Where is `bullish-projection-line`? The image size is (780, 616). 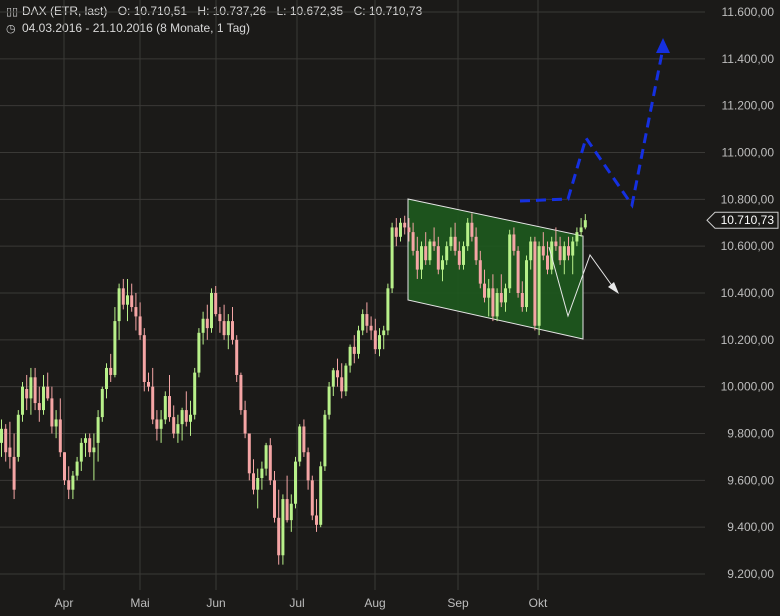
bullish-projection-line is located at coordinates (592, 128).